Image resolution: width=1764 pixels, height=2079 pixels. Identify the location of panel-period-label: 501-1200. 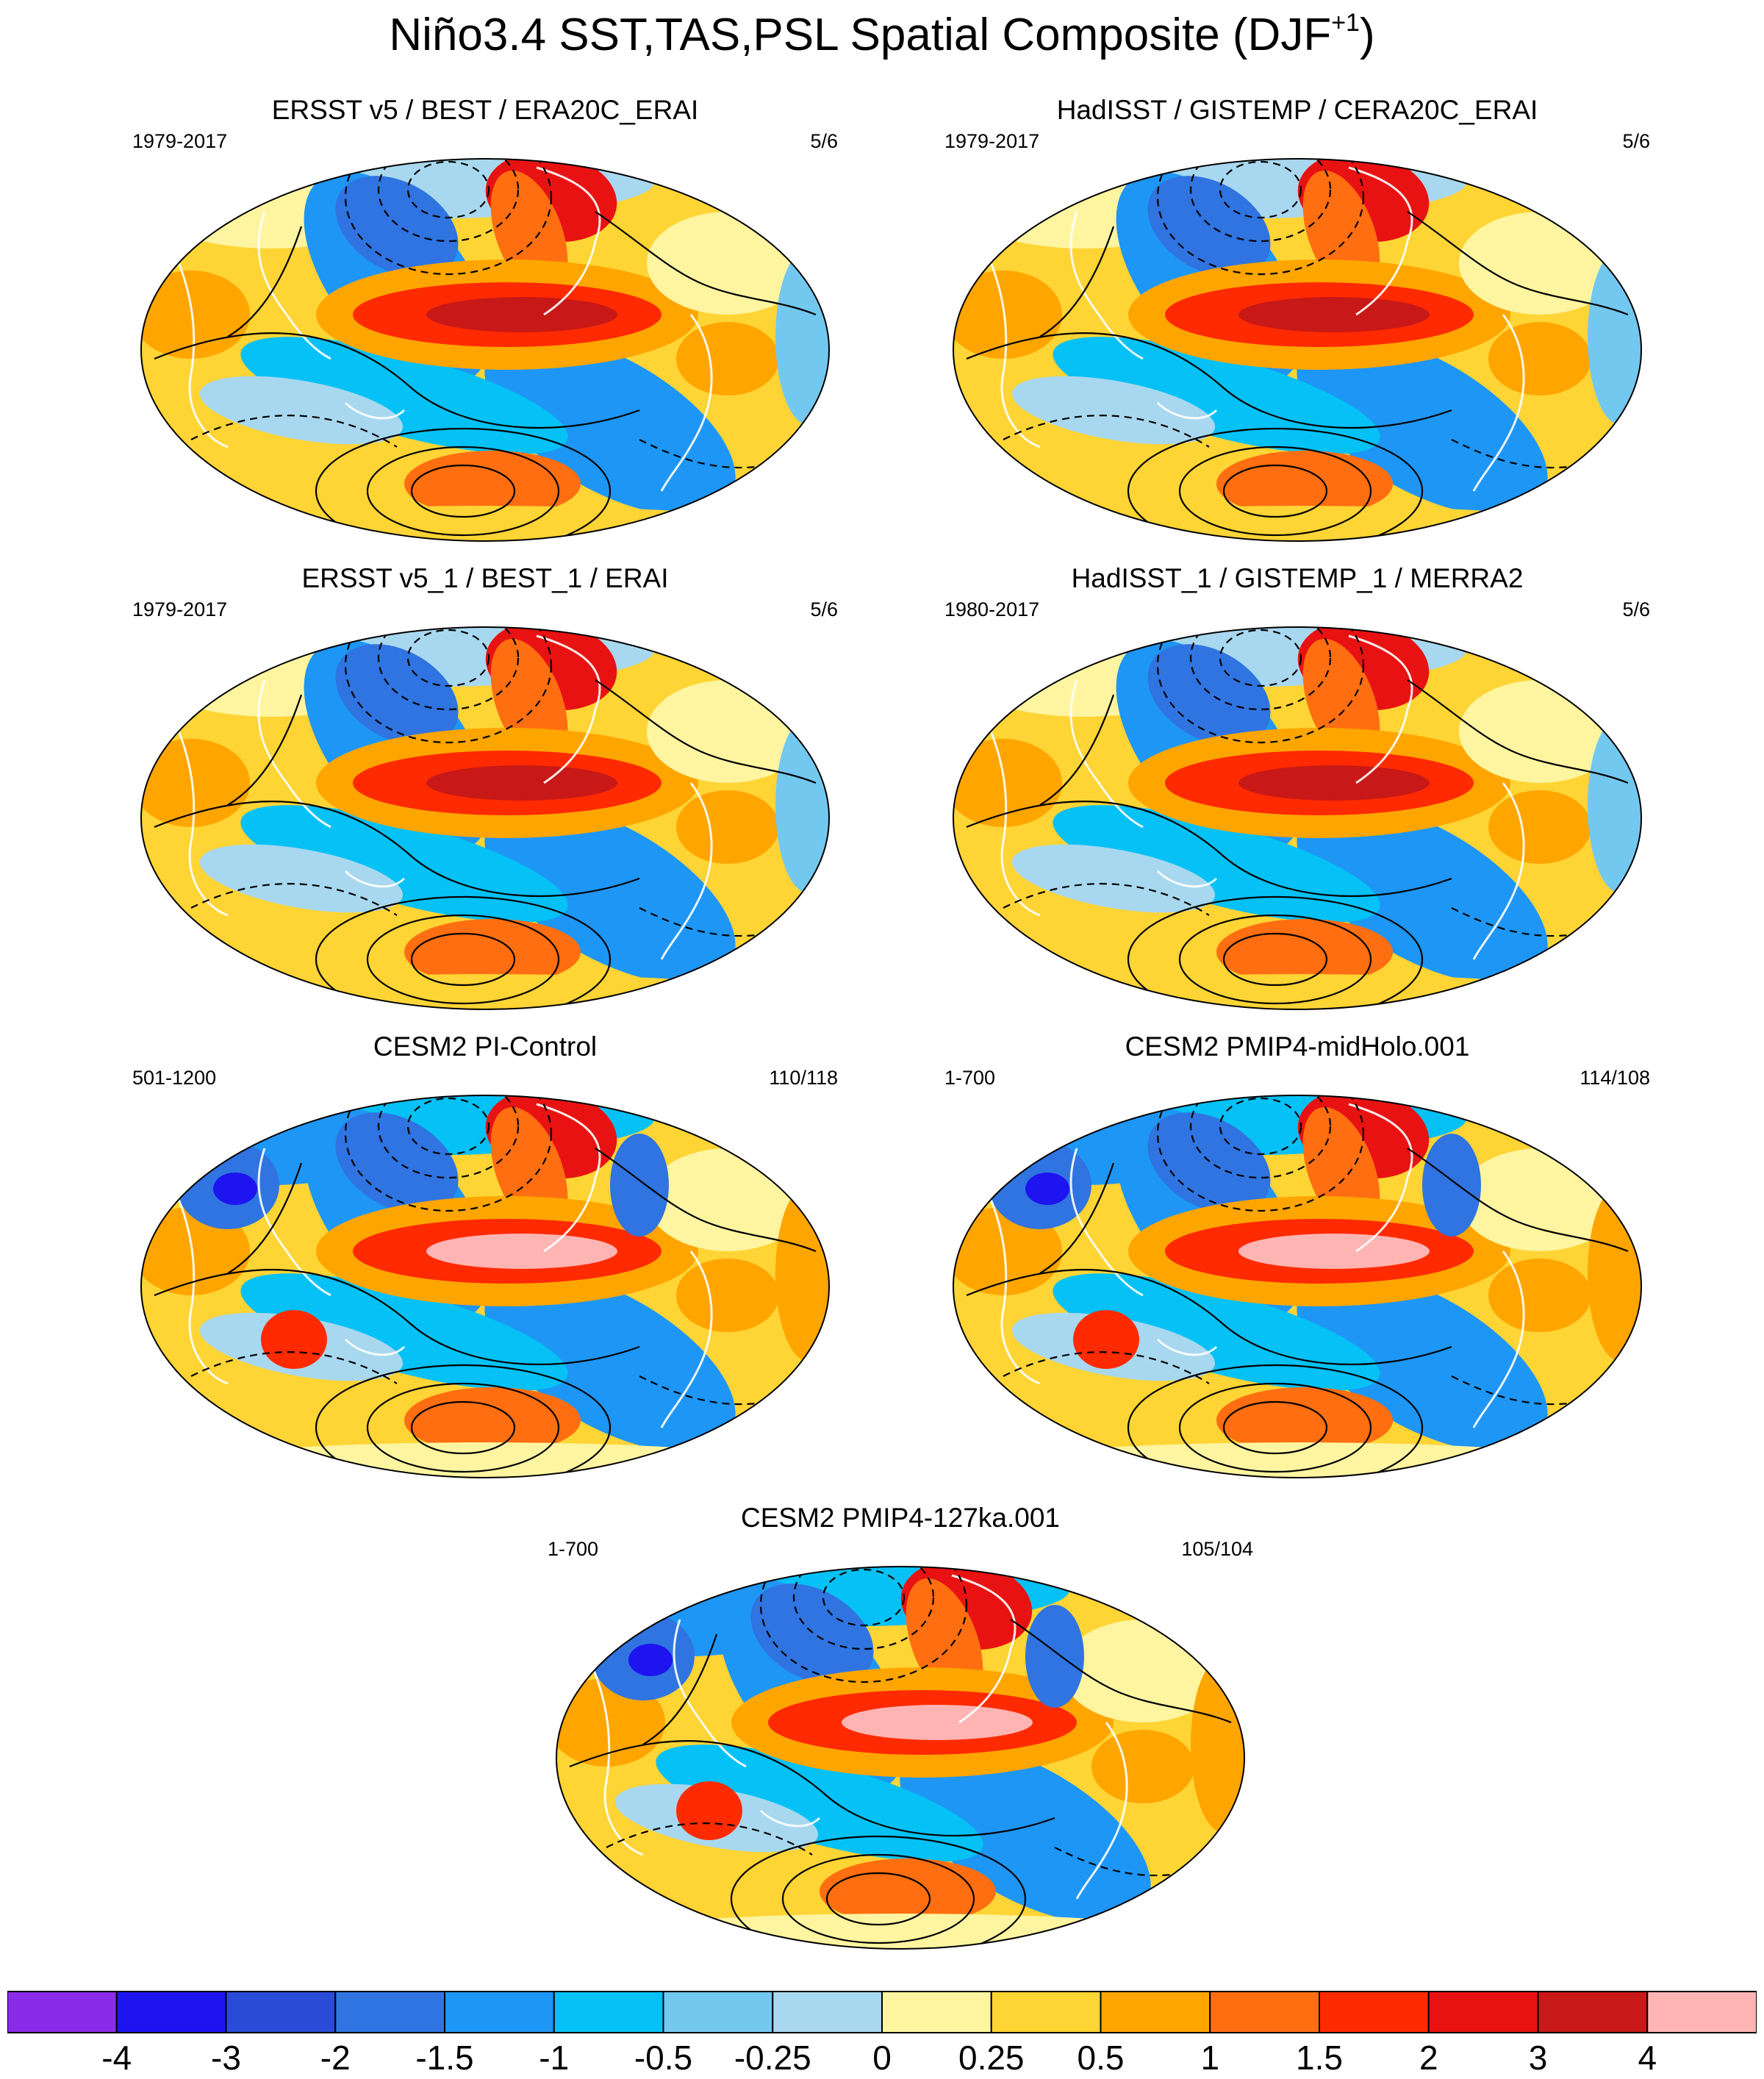
(174, 1078).